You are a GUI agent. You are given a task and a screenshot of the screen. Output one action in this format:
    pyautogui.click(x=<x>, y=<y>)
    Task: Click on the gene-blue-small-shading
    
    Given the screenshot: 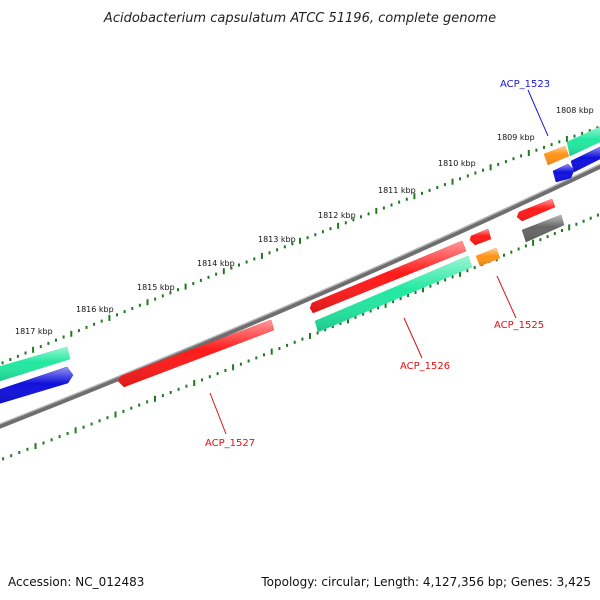 What is the action you would take?
    pyautogui.click(x=563, y=173)
    